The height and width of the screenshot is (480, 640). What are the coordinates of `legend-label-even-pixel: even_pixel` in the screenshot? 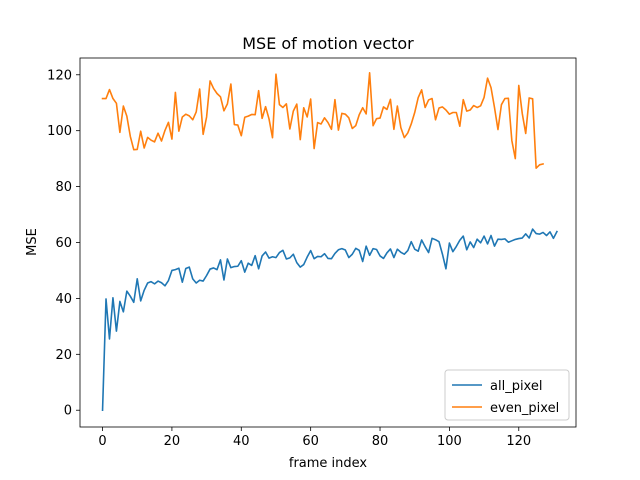 It's located at (524, 408).